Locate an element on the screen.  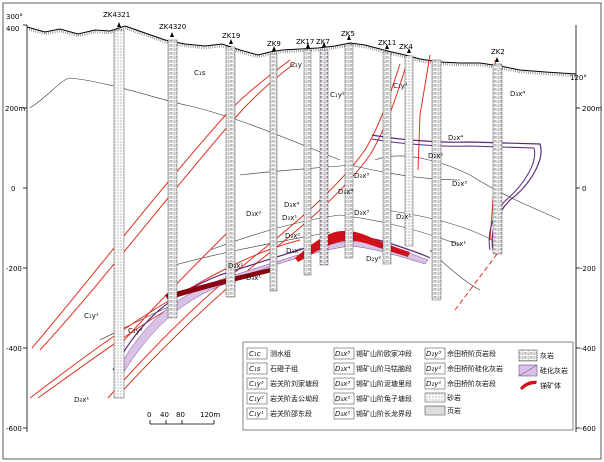
svg-text: 页岩 is located at coordinates (454, 410).